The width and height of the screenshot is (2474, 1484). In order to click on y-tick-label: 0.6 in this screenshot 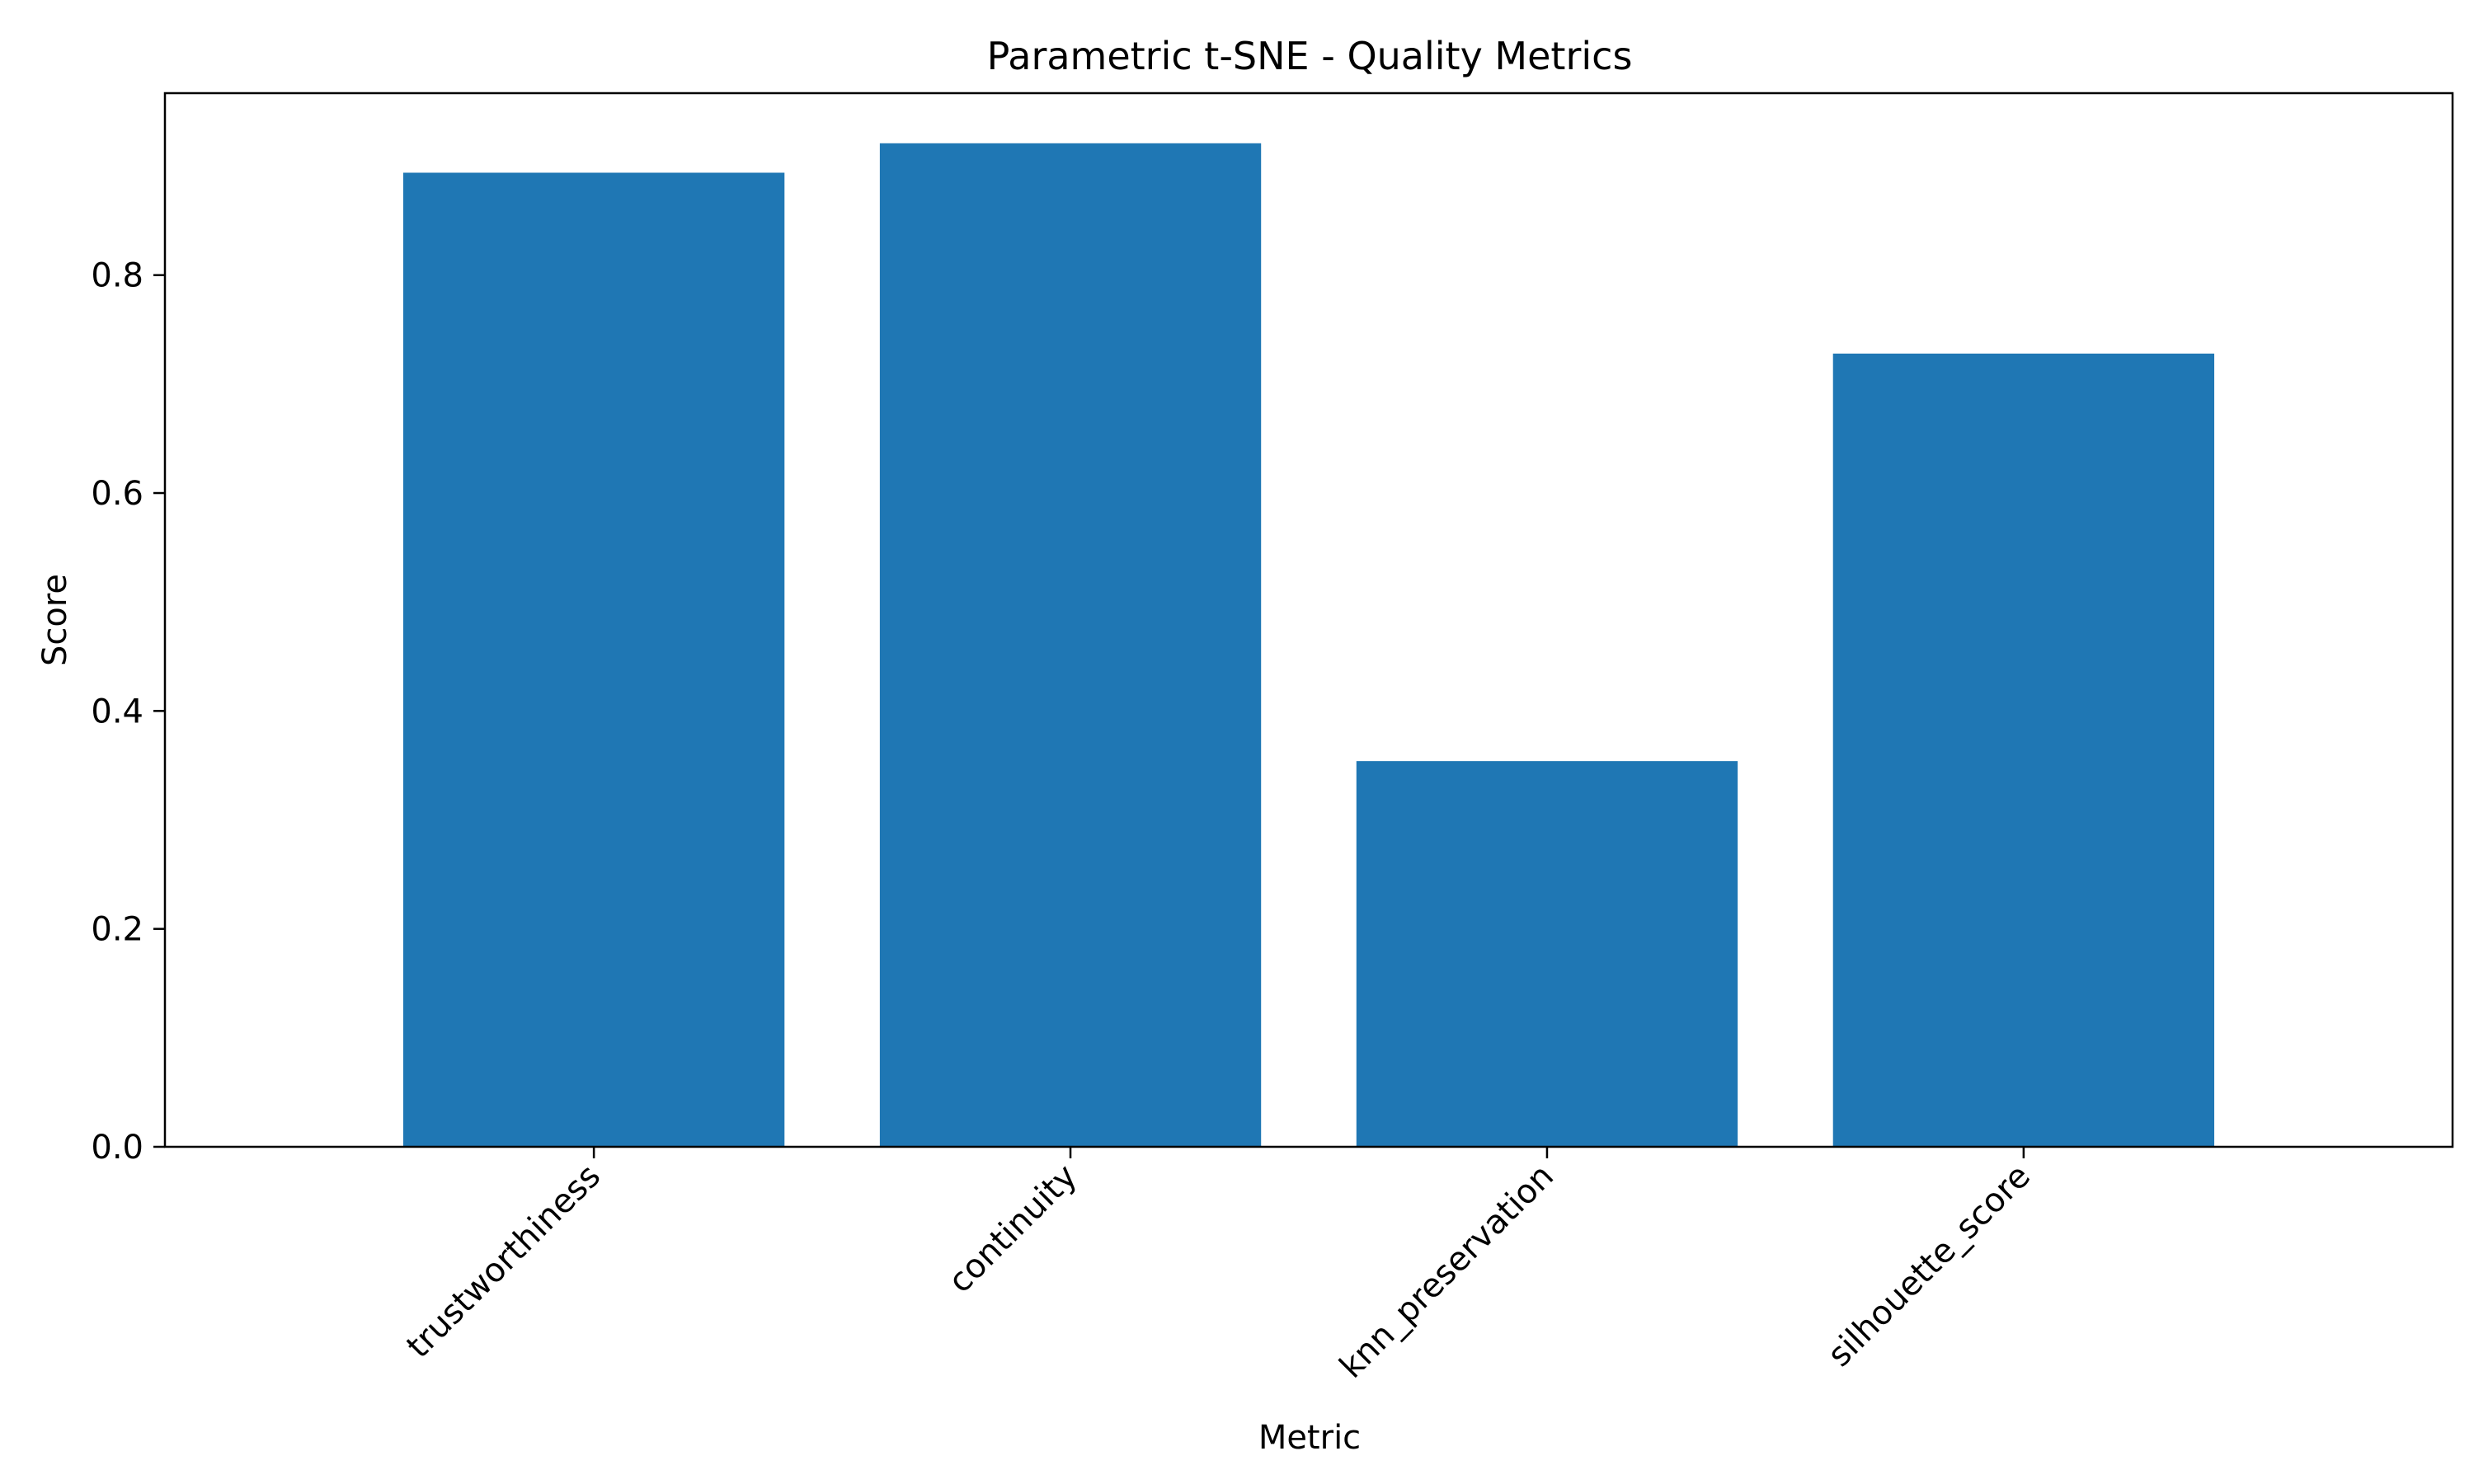, I will do `click(117, 494)`.